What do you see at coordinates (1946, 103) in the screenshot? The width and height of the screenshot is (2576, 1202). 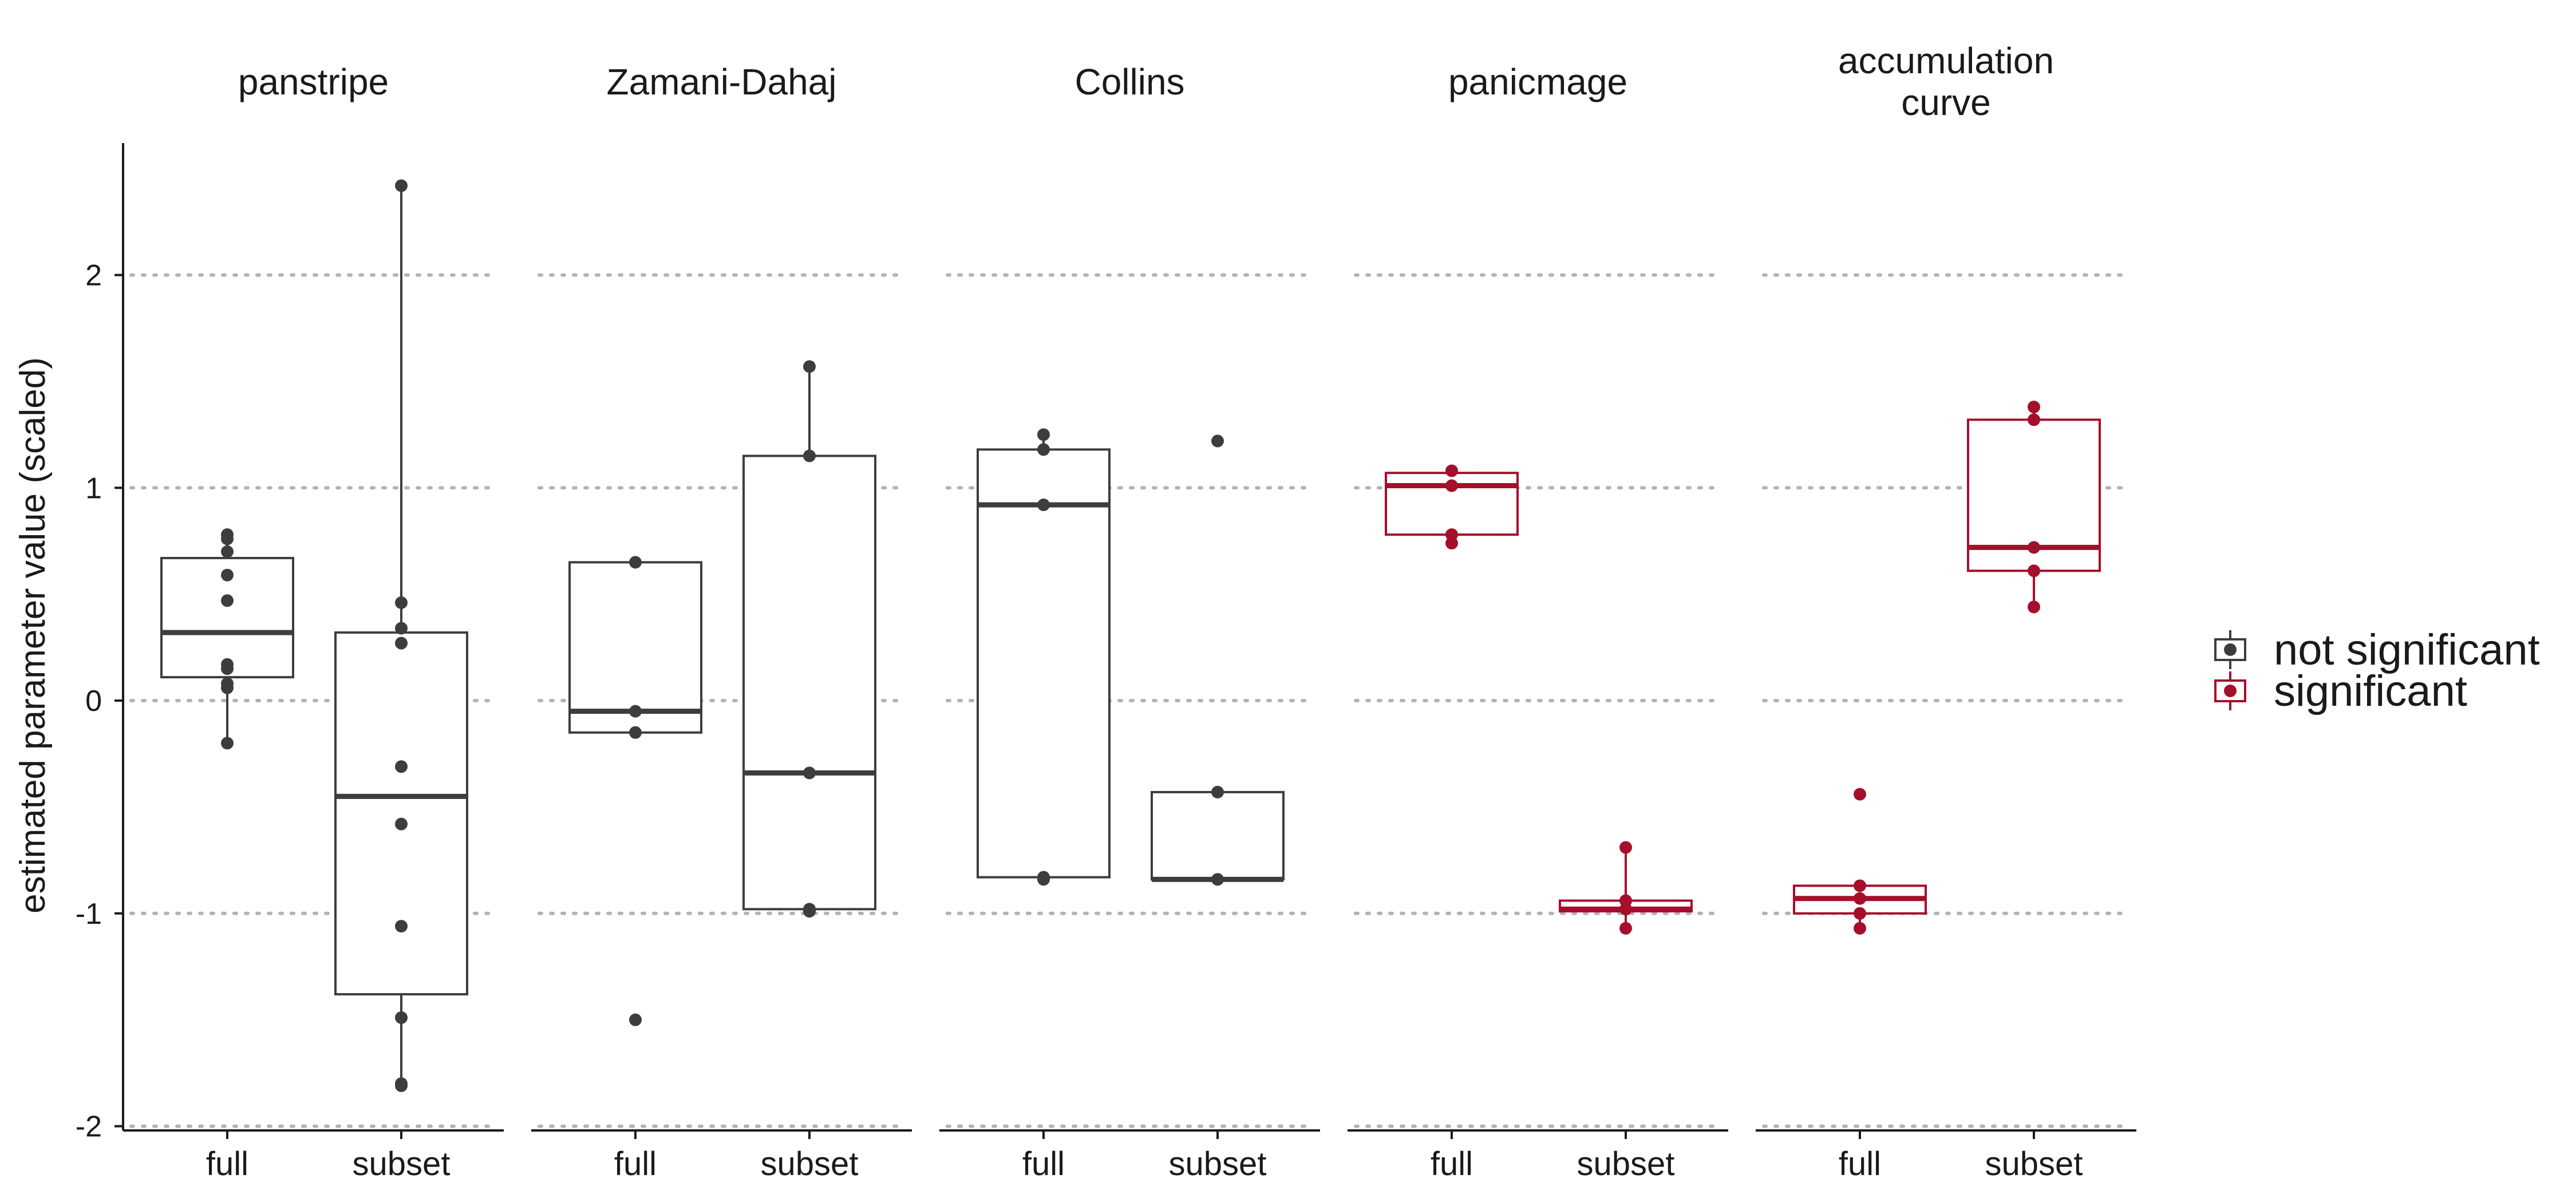 I see `facet-title: curve` at bounding box center [1946, 103].